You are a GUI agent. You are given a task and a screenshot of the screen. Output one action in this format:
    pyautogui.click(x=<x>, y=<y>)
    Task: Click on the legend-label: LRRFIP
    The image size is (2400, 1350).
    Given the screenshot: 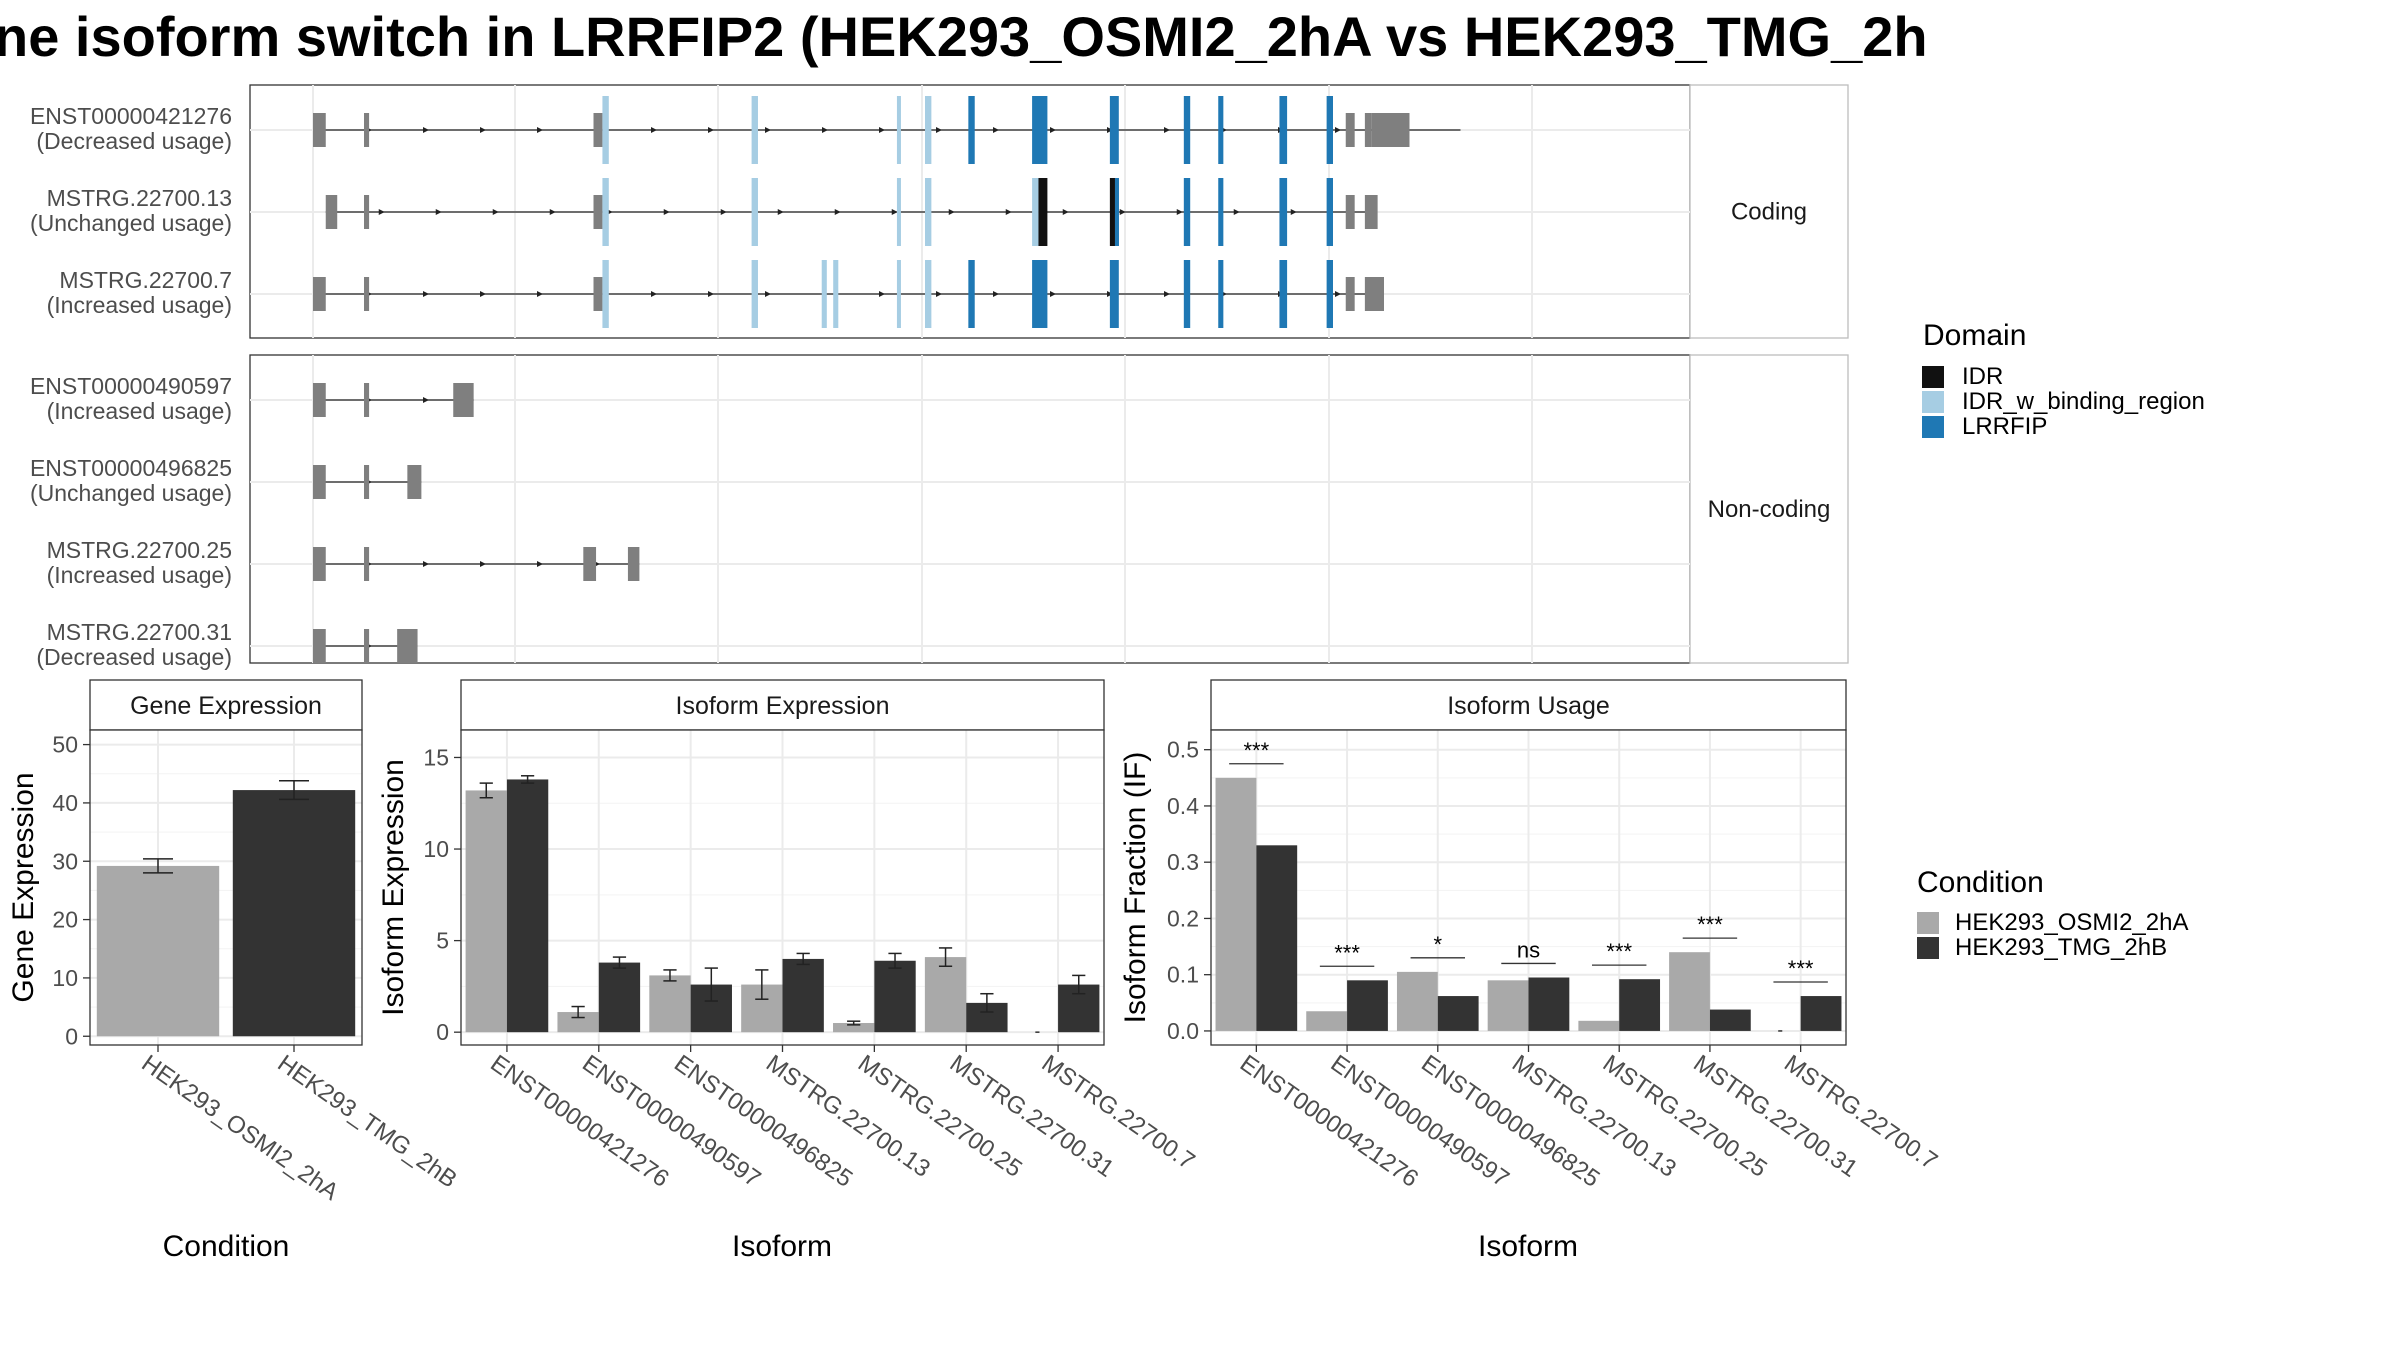 What is the action you would take?
    pyautogui.click(x=2004, y=426)
    